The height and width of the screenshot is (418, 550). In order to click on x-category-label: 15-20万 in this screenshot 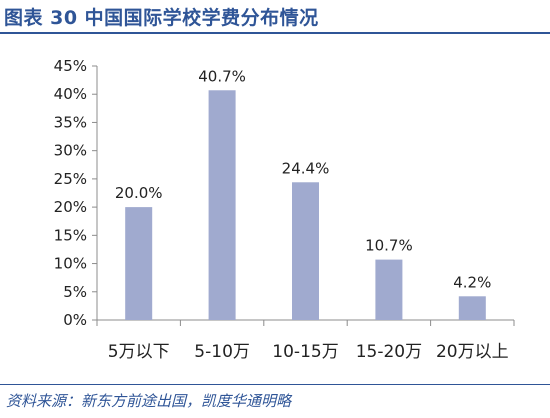, I will do `click(389, 352)`.